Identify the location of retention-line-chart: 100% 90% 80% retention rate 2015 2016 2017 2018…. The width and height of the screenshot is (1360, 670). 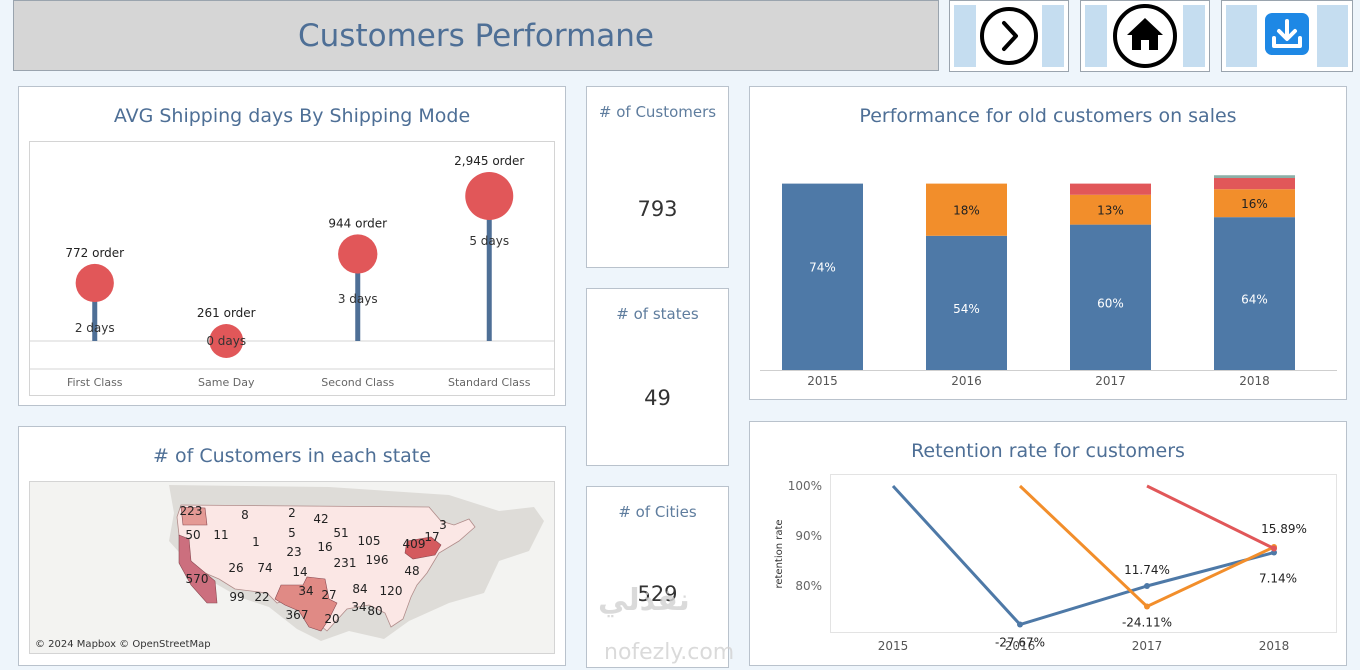
(1055, 563).